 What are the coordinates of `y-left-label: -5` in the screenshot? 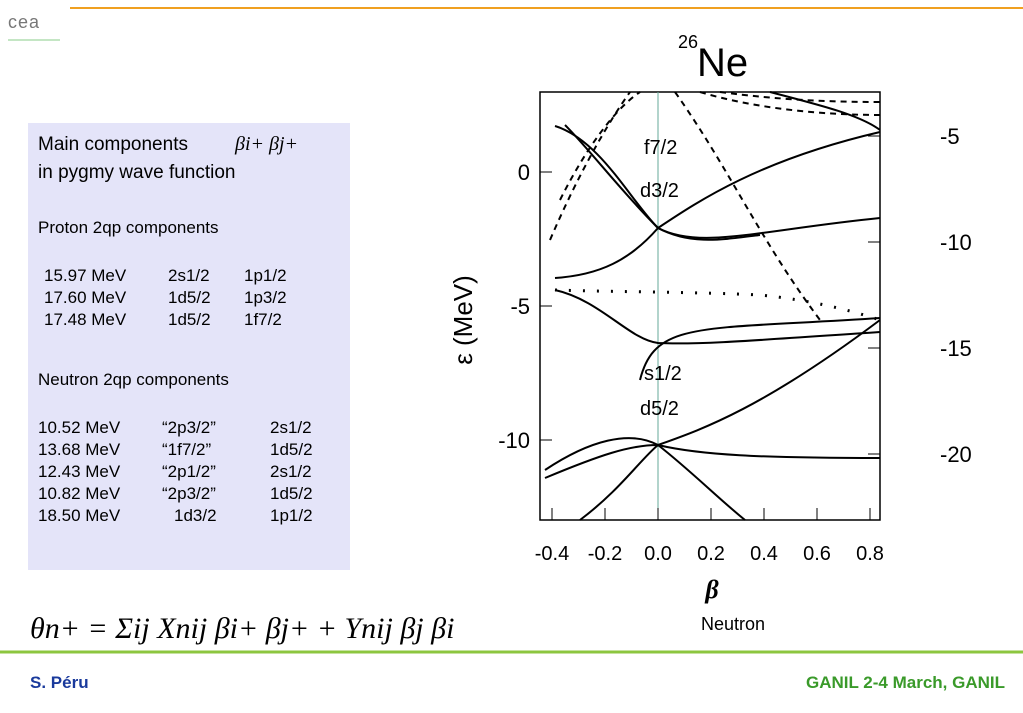 It's located at (520, 306).